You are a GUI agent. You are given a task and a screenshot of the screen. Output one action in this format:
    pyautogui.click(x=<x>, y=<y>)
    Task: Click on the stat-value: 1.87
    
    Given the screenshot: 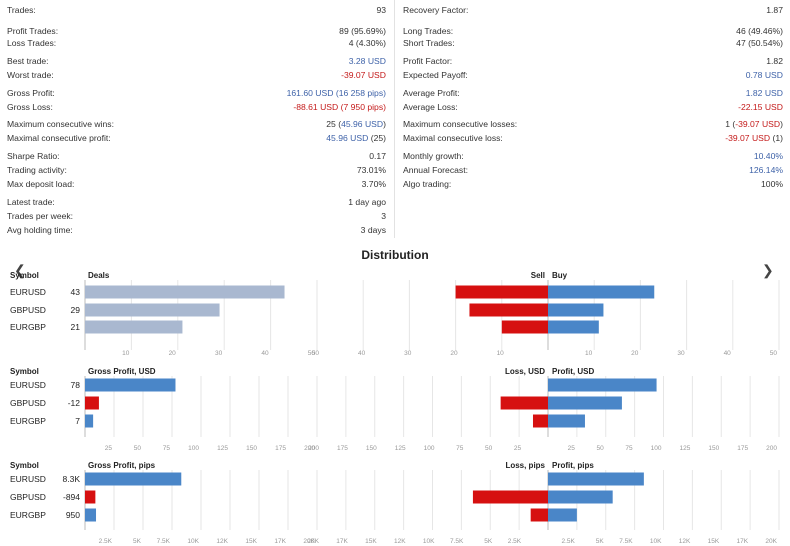 What is the action you would take?
    pyautogui.click(x=774, y=10)
    